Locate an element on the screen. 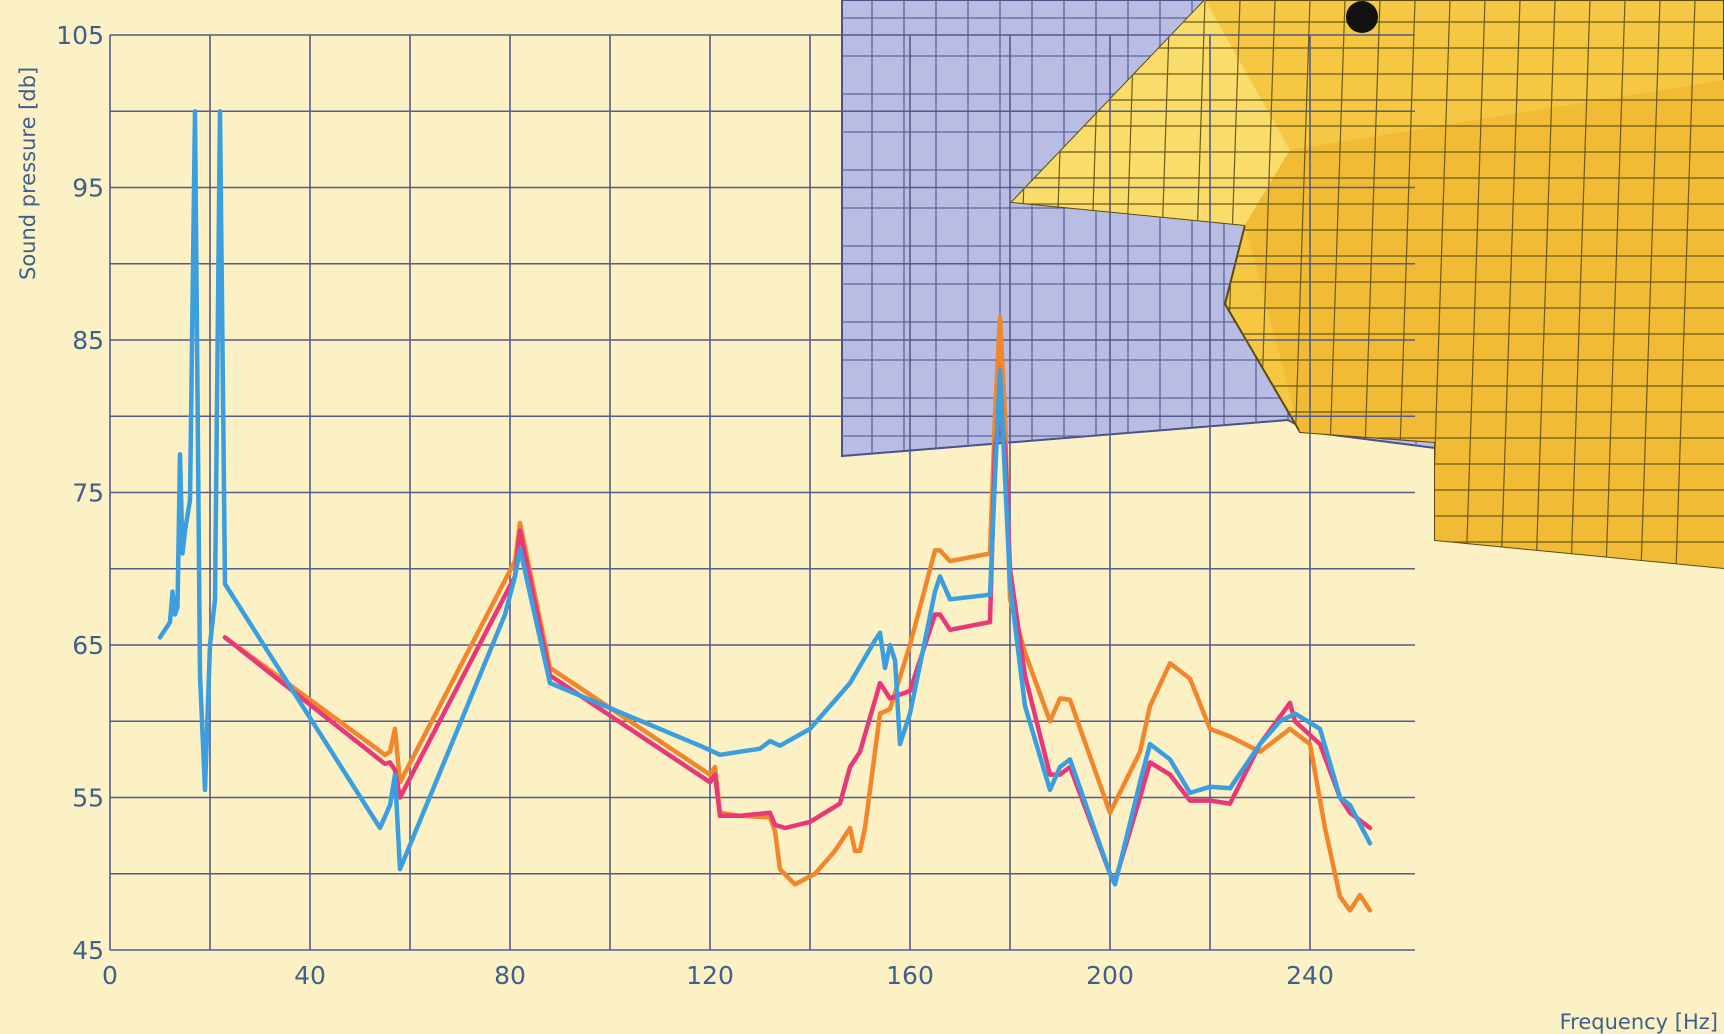  y-tick-label: 95 is located at coordinates (88, 188).